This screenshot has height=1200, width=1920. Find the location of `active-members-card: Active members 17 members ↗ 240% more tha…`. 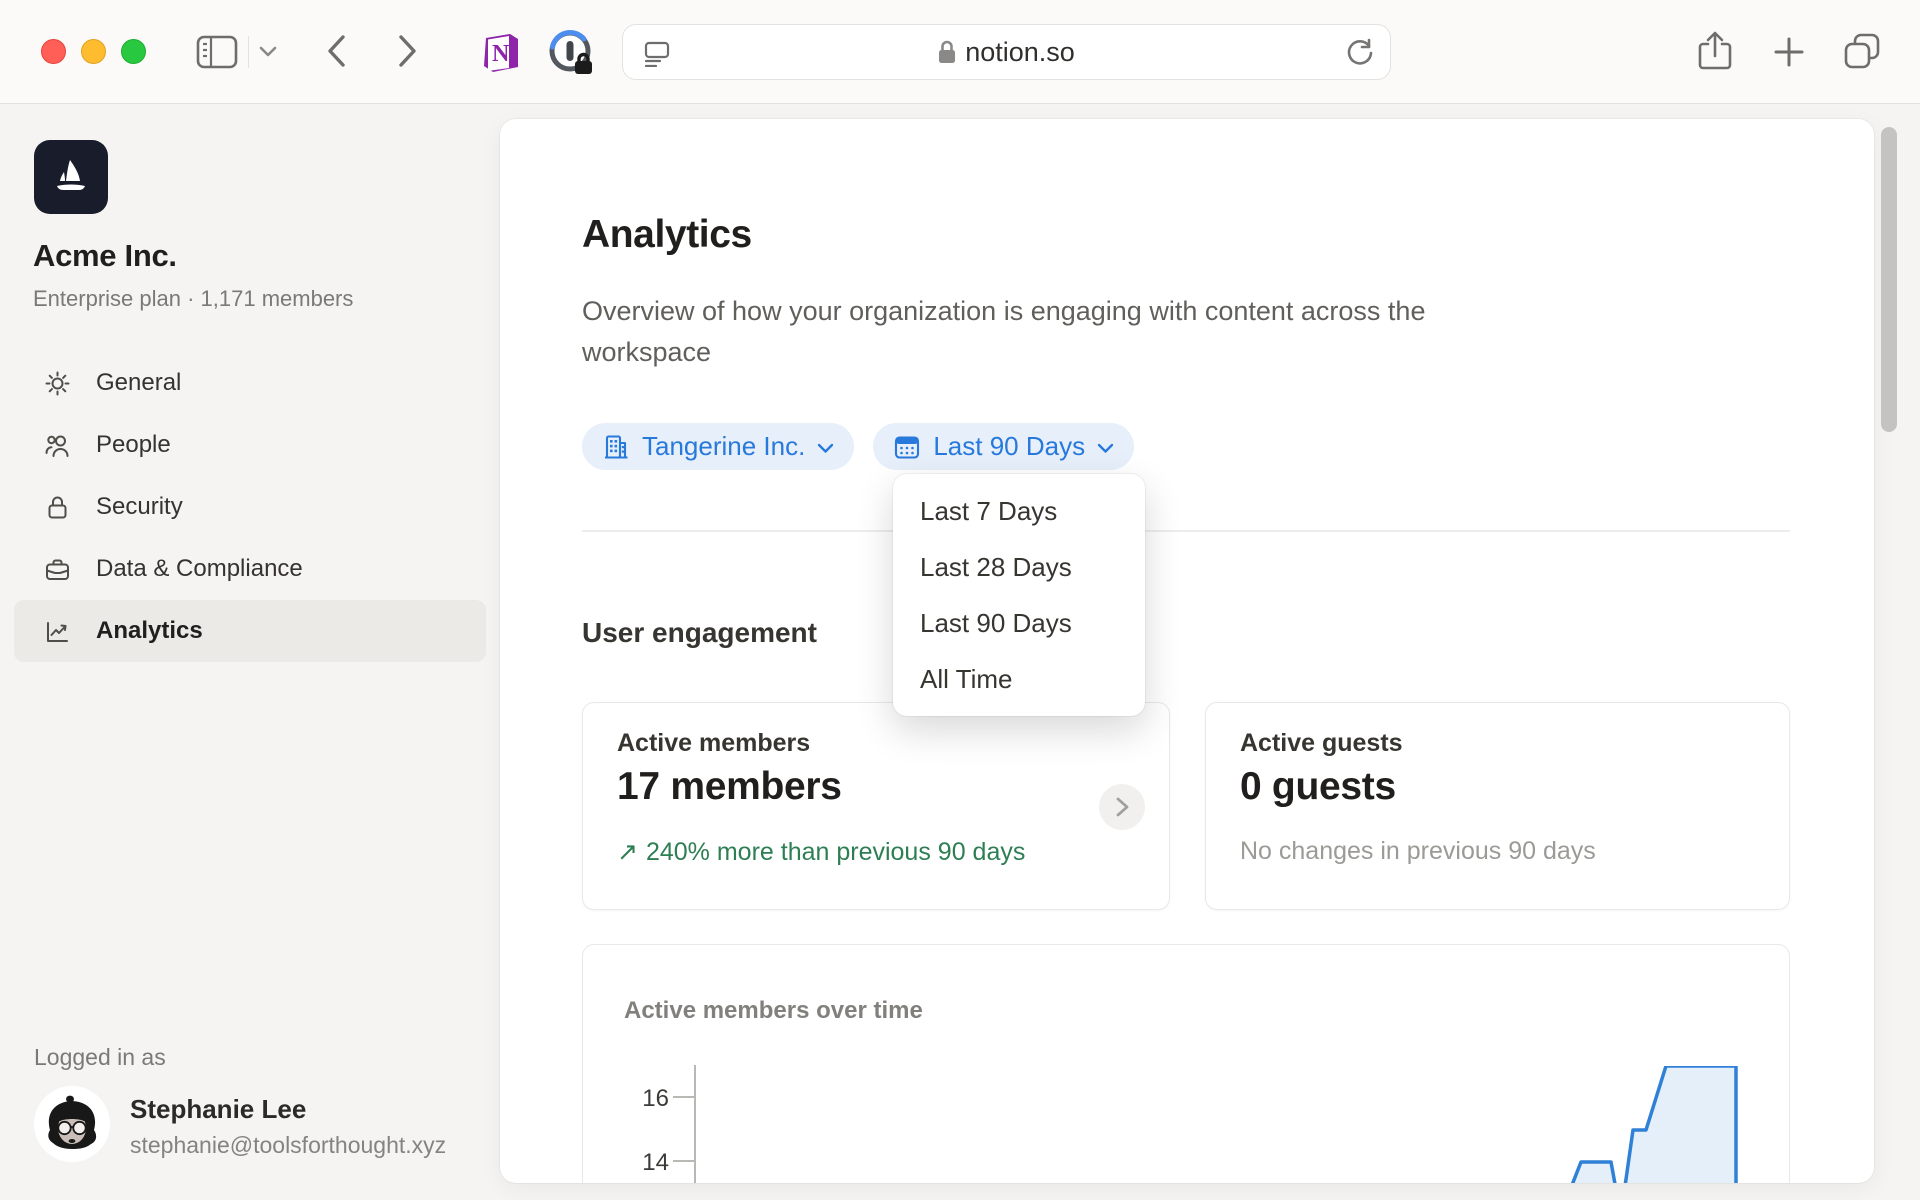

active-members-card: Active members 17 members ↗ 240% more tha… is located at coordinates (876, 806).